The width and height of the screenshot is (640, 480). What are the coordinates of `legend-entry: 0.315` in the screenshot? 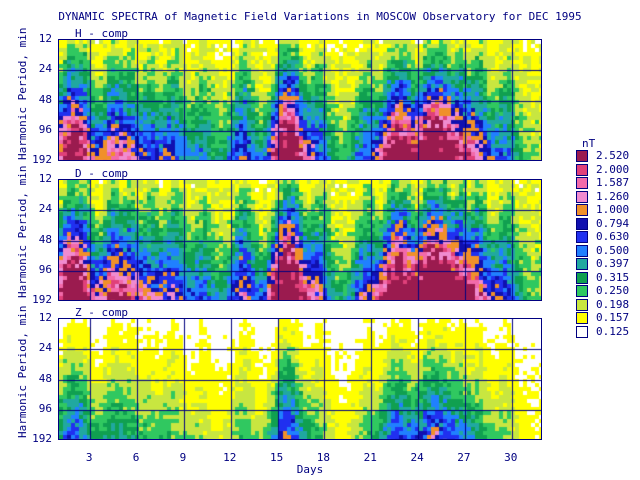 It's located at (606, 277).